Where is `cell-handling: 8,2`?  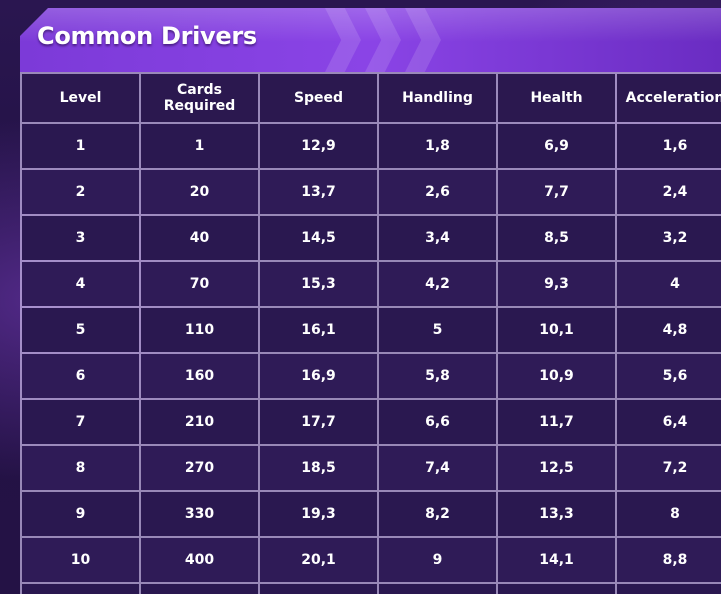 cell-handling: 8,2 is located at coordinates (437, 514).